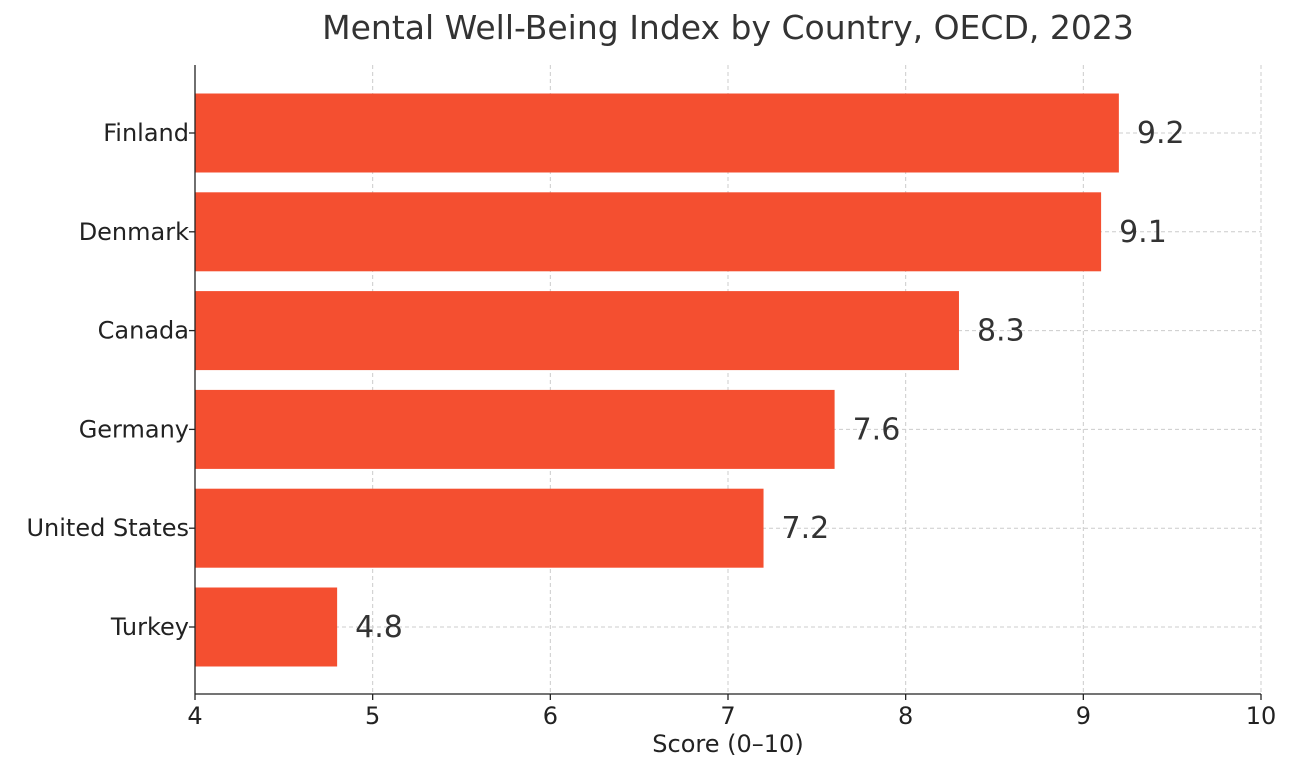 This screenshot has width=1292, height=770. Describe the element at coordinates (134, 232) in the screenshot. I see `category-label: Denmark` at that location.